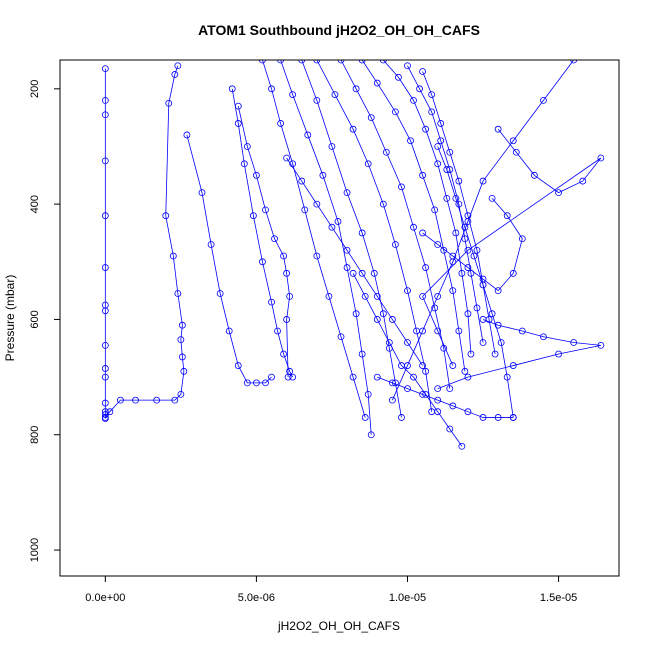 The width and height of the screenshot is (650, 650). I want to click on y-axis: 200 400 600 800 1000, so click(44, 321).